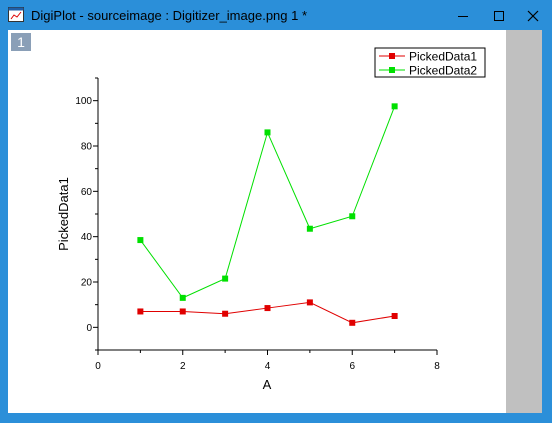 This screenshot has height=423, width=552. I want to click on maximize-icon, so click(499, 15).